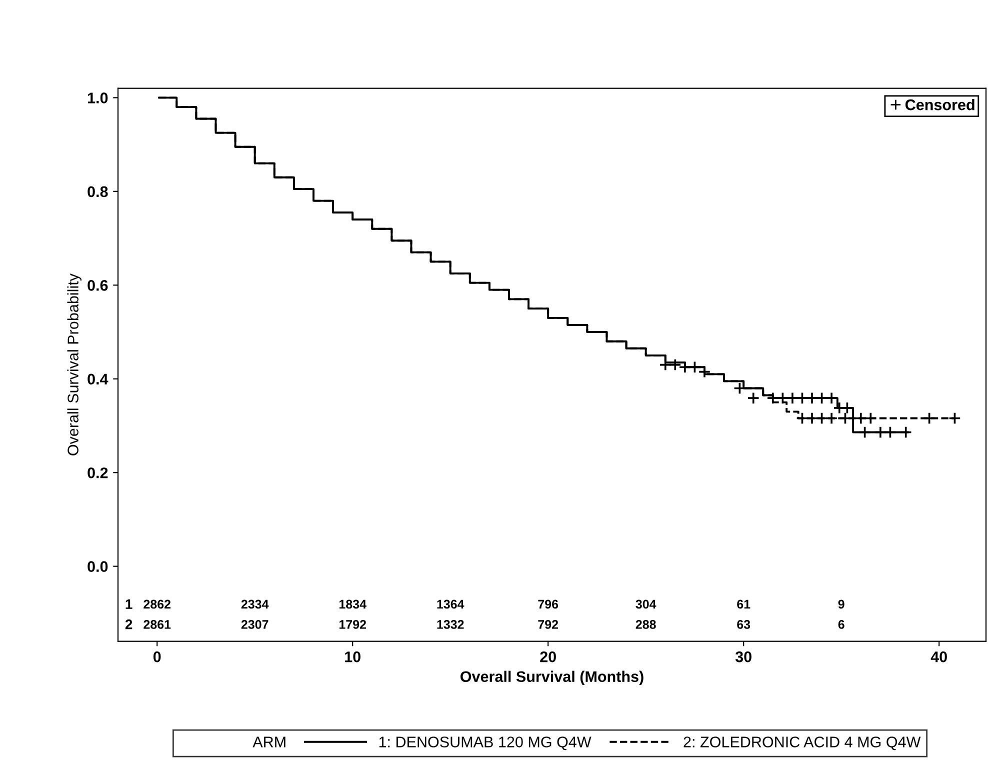 Image resolution: width=1000 pixels, height=768 pixels. What do you see at coordinates (98, 285) in the screenshot?
I see `y-tick-label: 0.6` at bounding box center [98, 285].